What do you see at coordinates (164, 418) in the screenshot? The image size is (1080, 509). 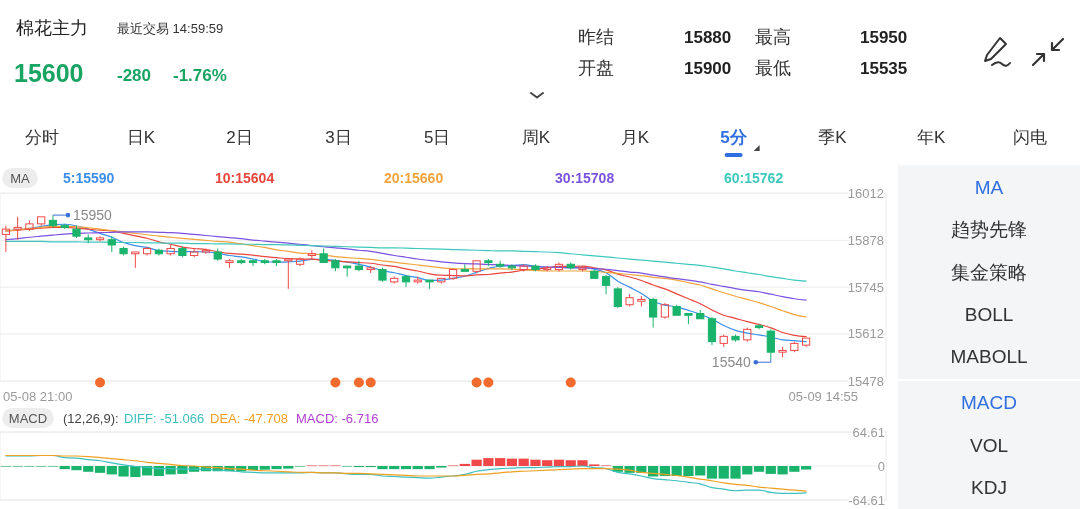 I see `text: DIFF: -51.066` at bounding box center [164, 418].